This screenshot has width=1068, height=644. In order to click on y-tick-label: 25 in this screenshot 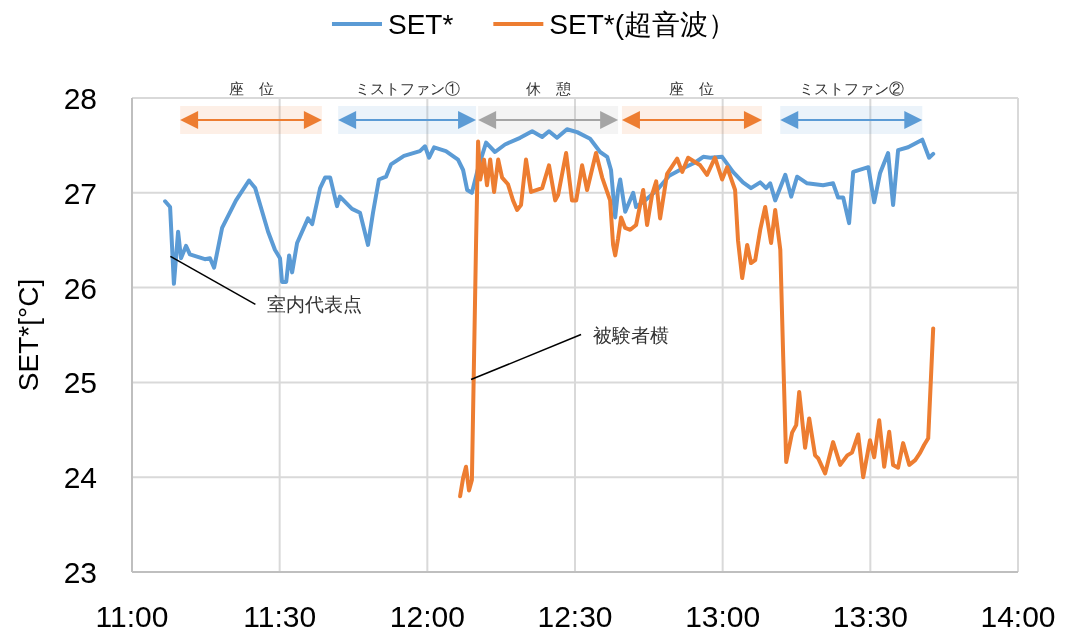, I will do `click(80, 383)`.